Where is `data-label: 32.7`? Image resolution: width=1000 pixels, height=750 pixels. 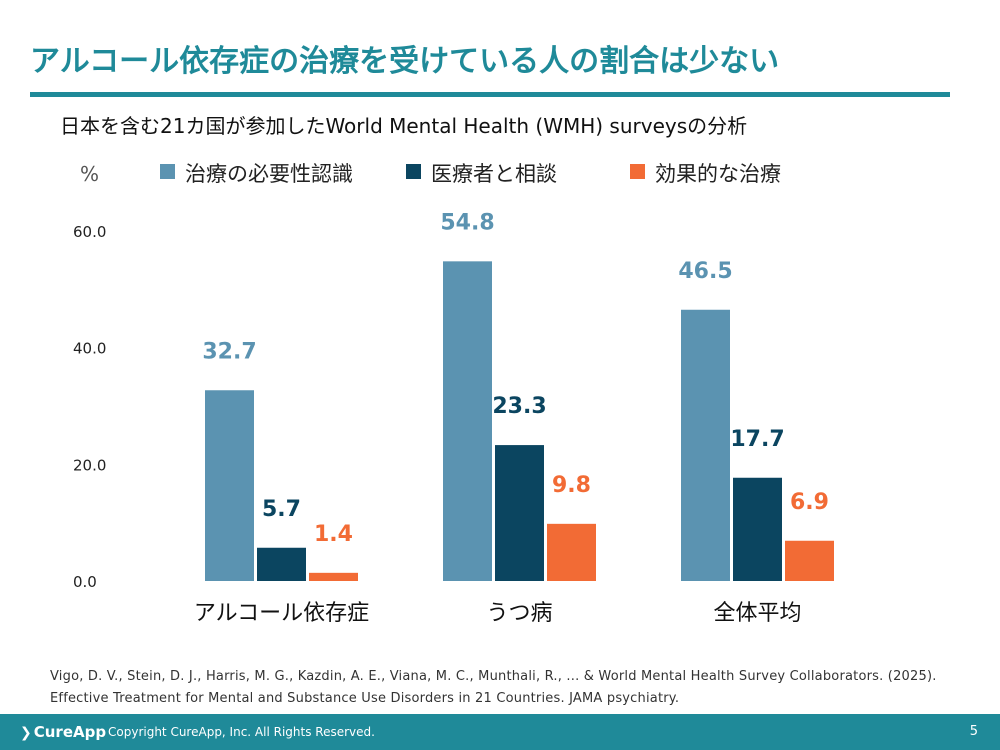
data-label: 32.7 is located at coordinates (229, 351).